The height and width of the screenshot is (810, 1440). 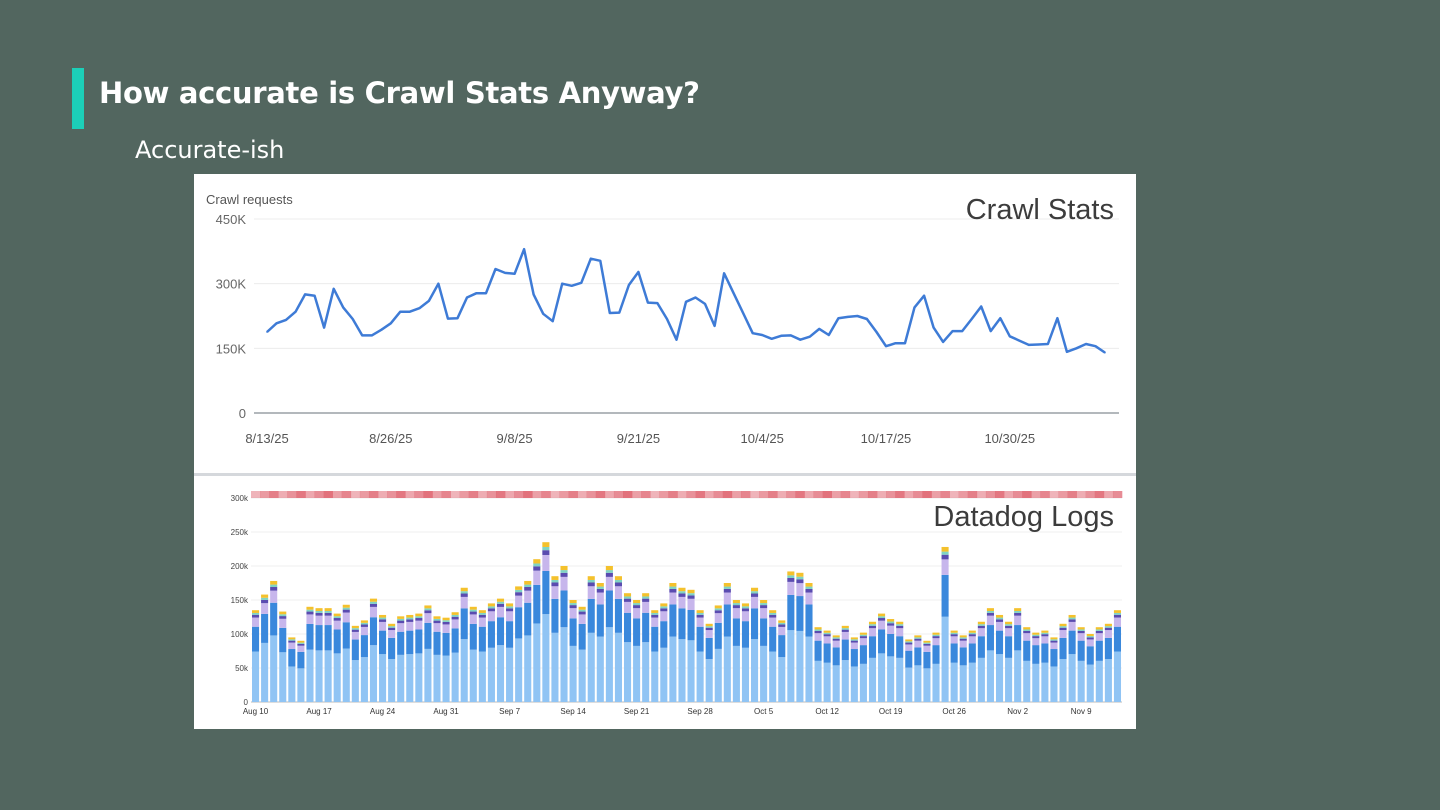 I want to click on x-tick-label: 10/17/25, so click(x=886, y=438).